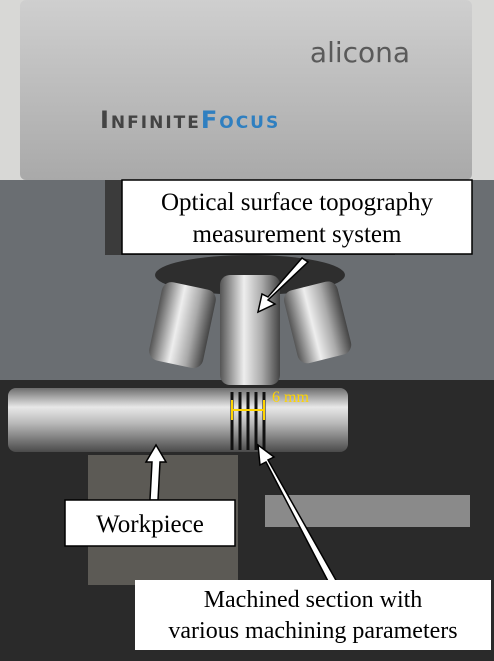  What do you see at coordinates (360, 52) in the screenshot?
I see `logo: alicona` at bounding box center [360, 52].